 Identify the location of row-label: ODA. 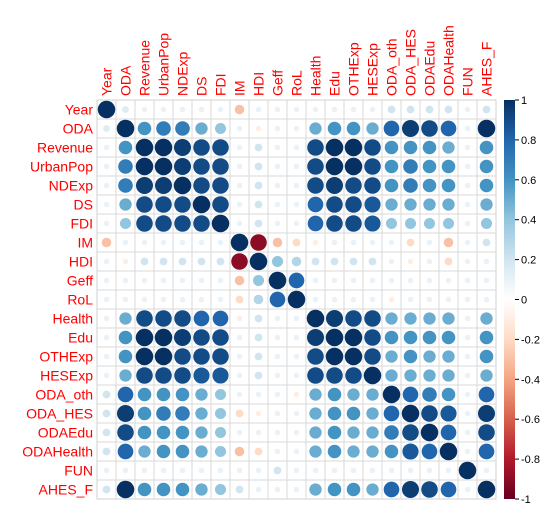
(78, 129).